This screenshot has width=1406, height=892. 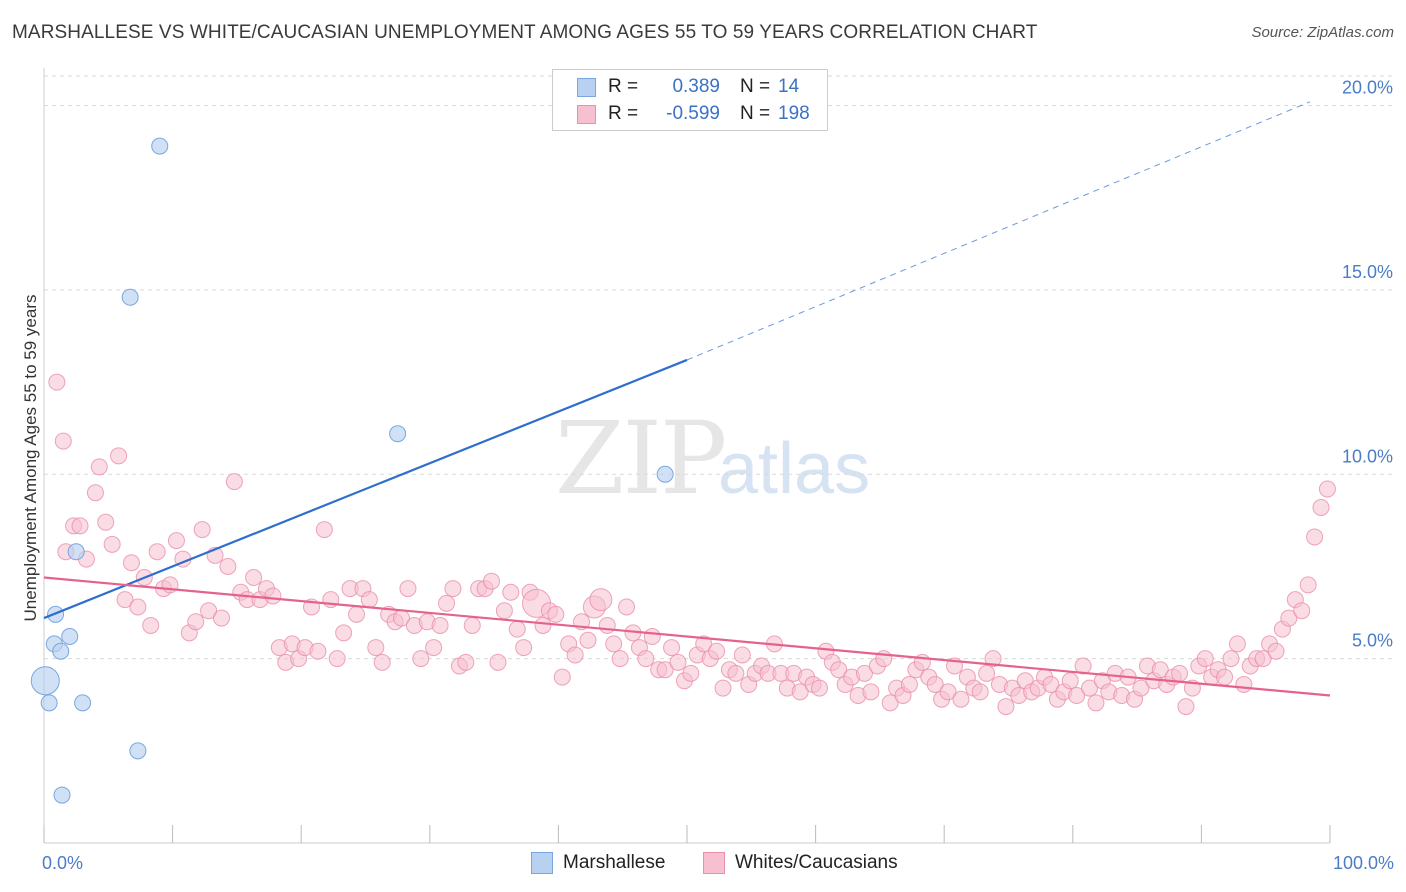 What do you see at coordinates (687, 636) in the screenshot?
I see `whites-trend-line` at bounding box center [687, 636].